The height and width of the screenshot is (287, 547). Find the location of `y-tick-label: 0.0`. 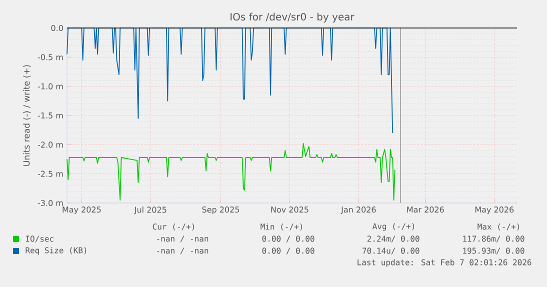

y-tick-label: 0.0 is located at coordinates (57, 28).